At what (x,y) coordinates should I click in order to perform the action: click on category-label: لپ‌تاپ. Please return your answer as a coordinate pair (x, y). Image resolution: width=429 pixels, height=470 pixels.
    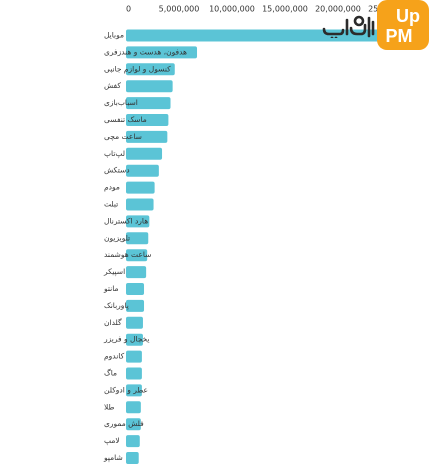
    Looking at the image, I should click on (114, 153).